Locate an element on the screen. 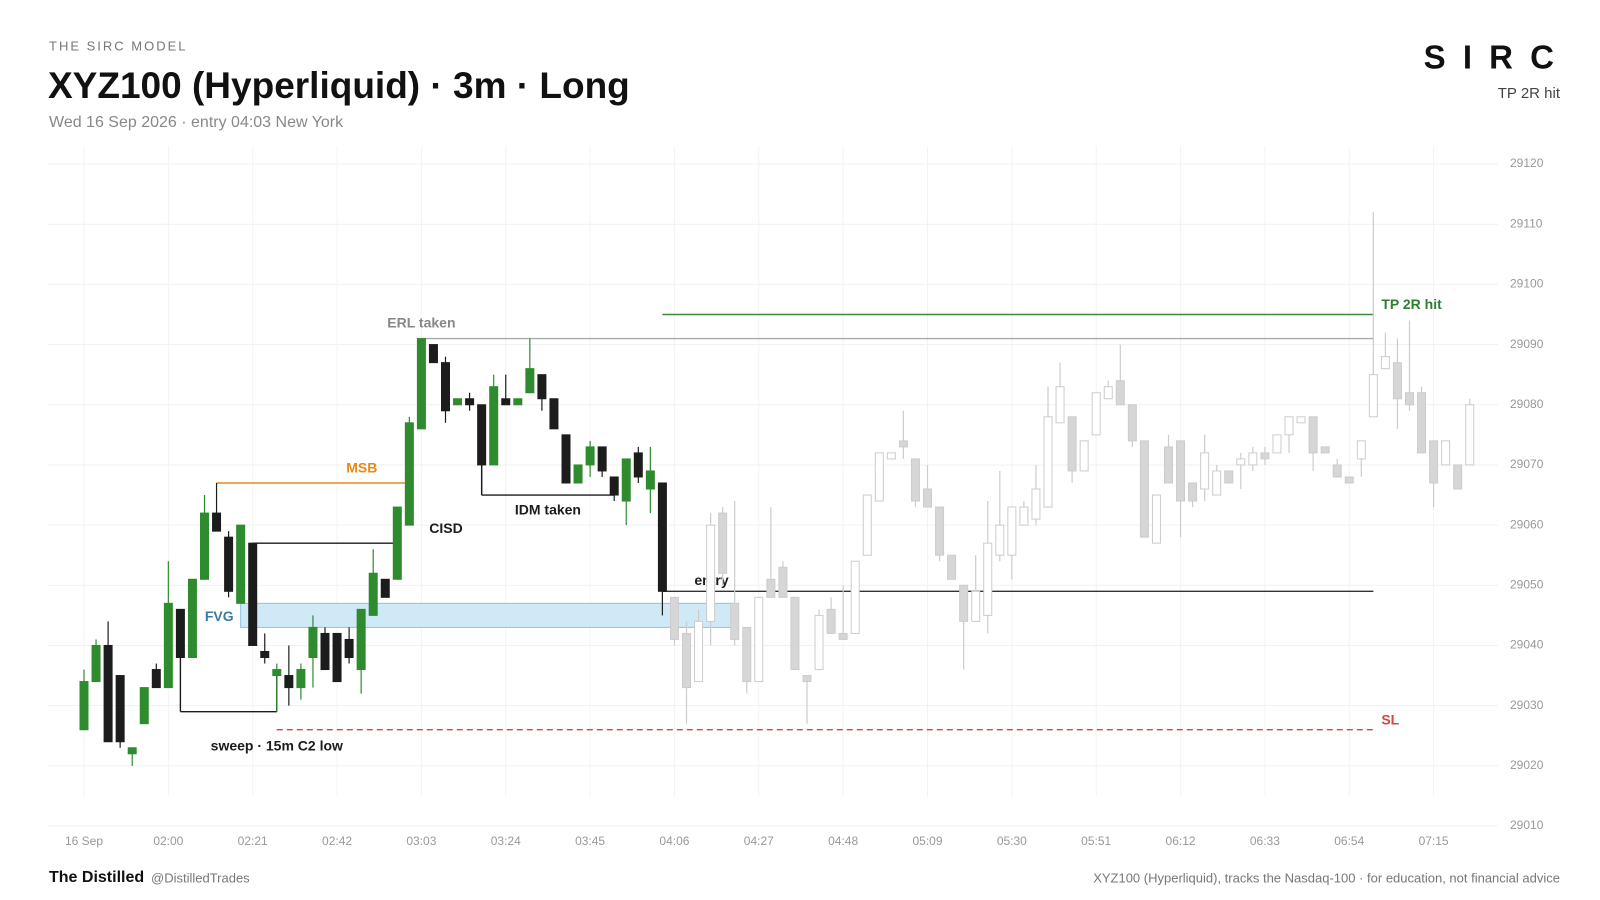 The image size is (1600, 900). kicker: THE SIRC MODEL is located at coordinates (118, 45).